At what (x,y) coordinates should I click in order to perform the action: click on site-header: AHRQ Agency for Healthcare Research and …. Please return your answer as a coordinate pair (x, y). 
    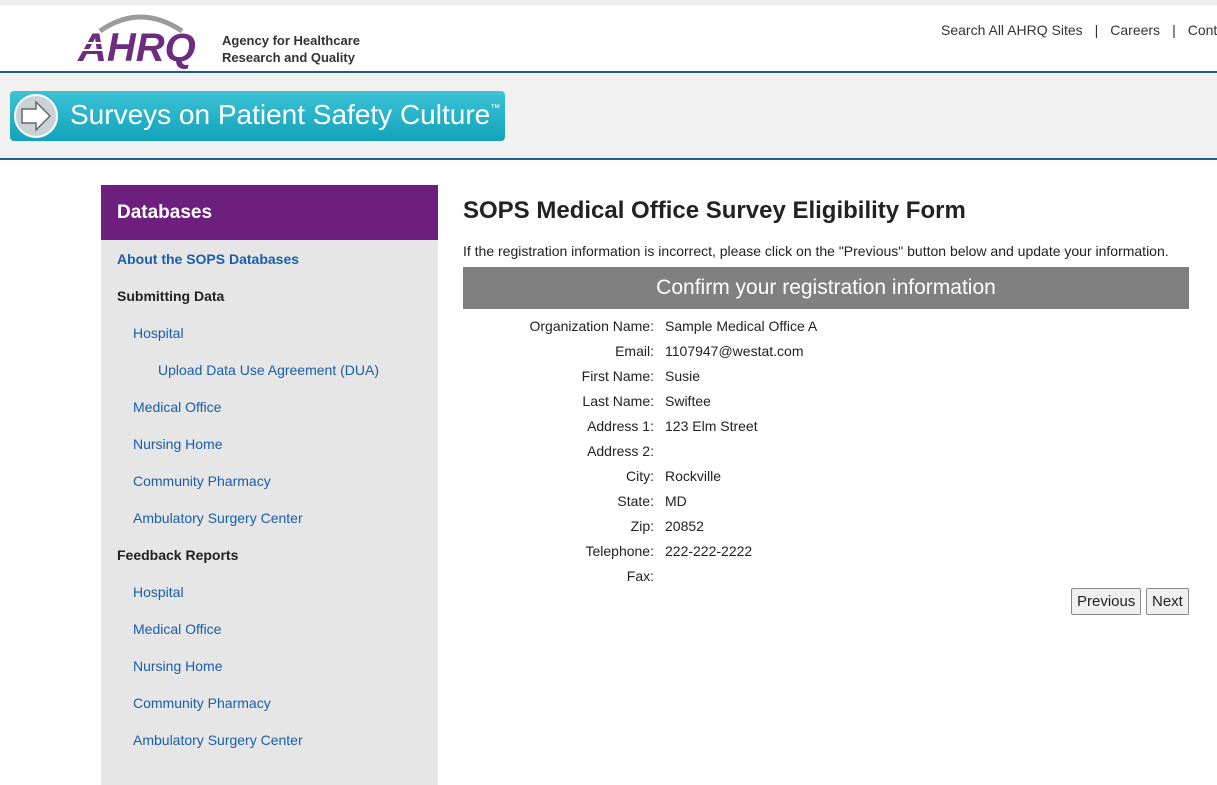
    Looking at the image, I should click on (608, 39).